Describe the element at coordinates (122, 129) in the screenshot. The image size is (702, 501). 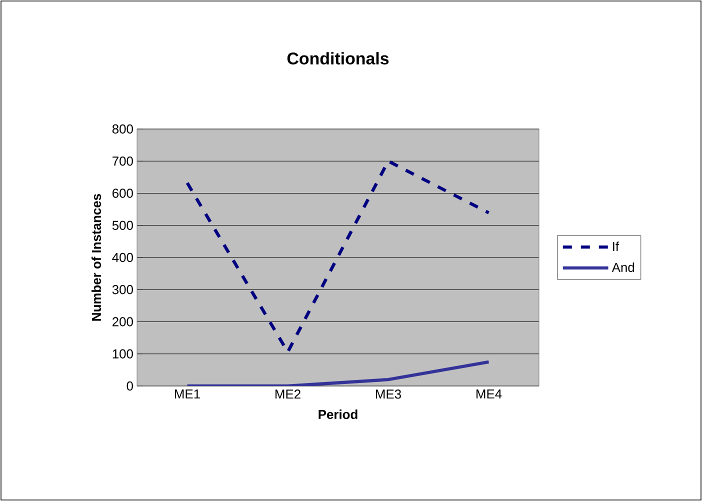
I see `y-tick-label: 800` at that location.